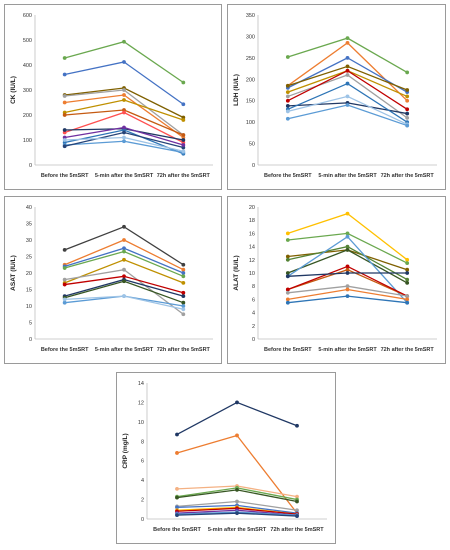  Describe the element at coordinates (237, 530) in the screenshot. I see `x-tick-label: 5-min after the 5mSRT` at that location.